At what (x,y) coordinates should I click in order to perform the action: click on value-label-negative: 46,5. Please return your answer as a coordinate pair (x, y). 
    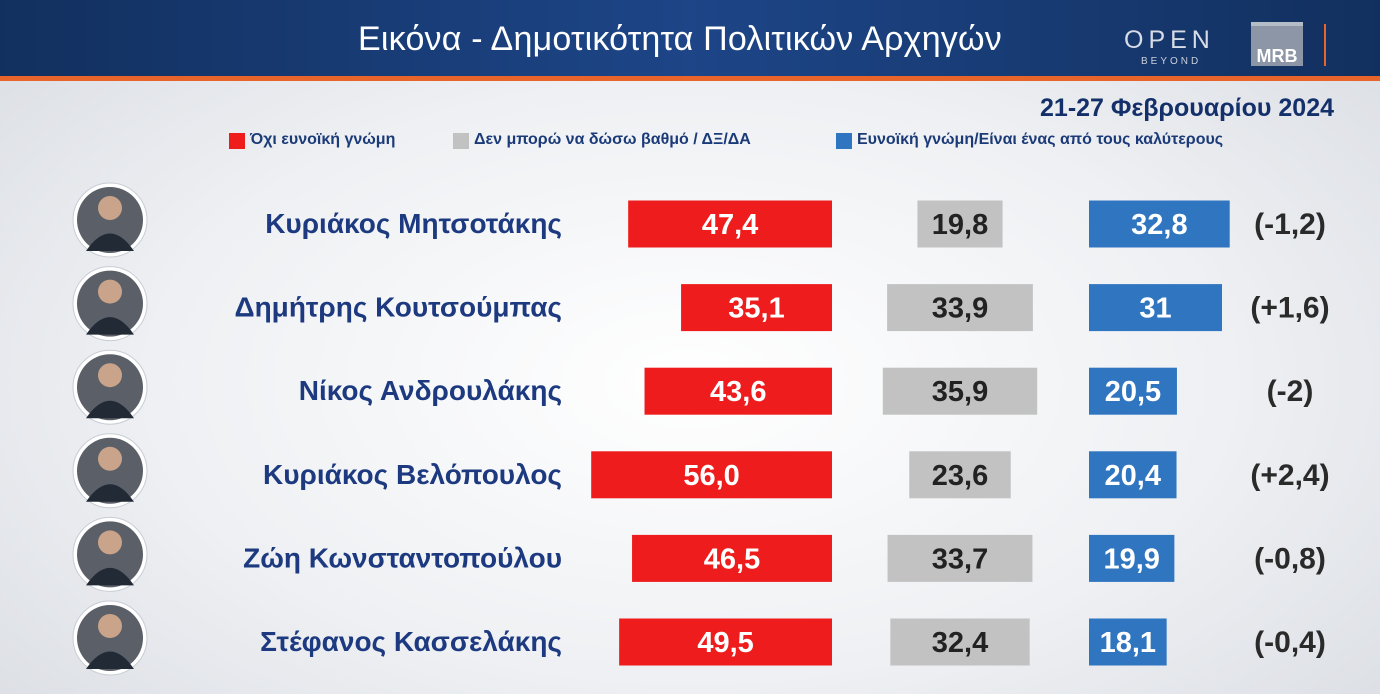
    Looking at the image, I should click on (732, 559).